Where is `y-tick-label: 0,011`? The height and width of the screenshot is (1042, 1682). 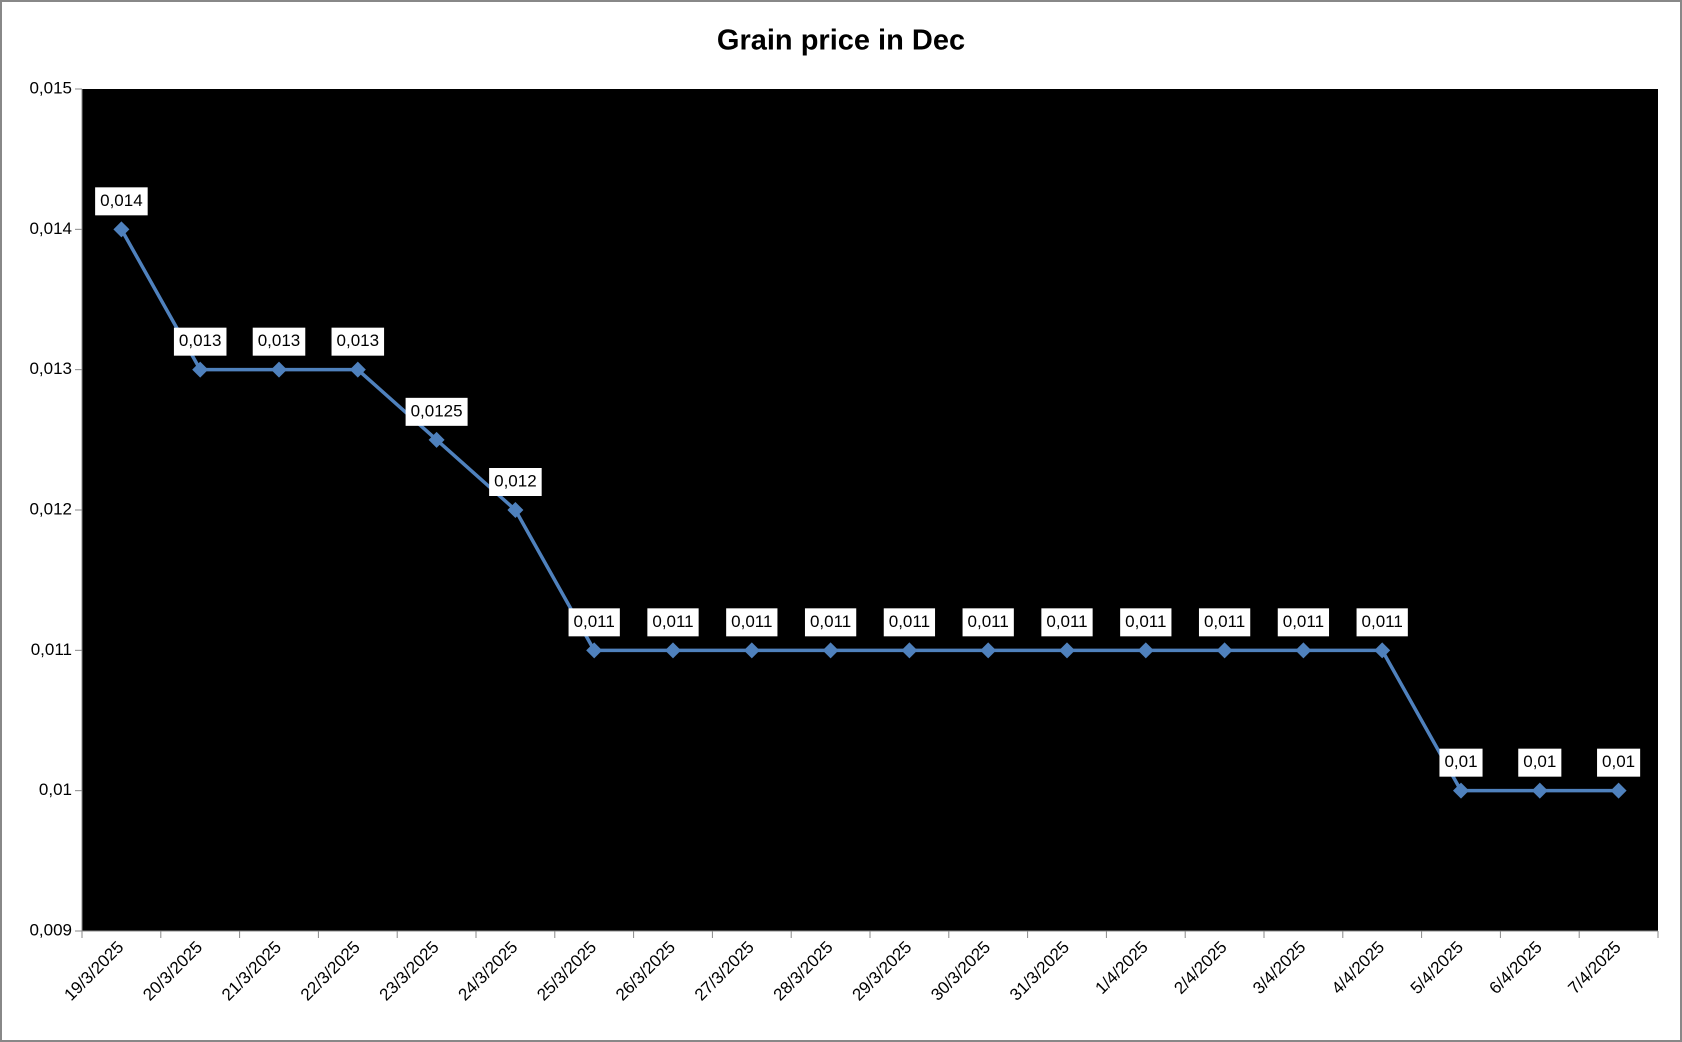 y-tick-label: 0,011 is located at coordinates (51, 649).